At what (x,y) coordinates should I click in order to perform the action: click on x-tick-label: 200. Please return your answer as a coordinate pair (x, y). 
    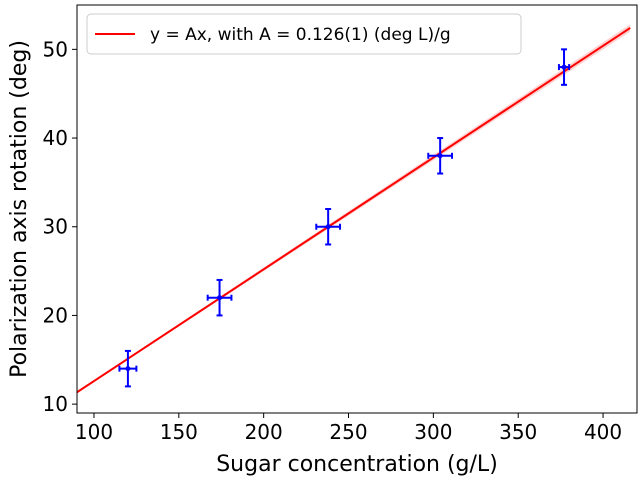
    Looking at the image, I should click on (264, 432).